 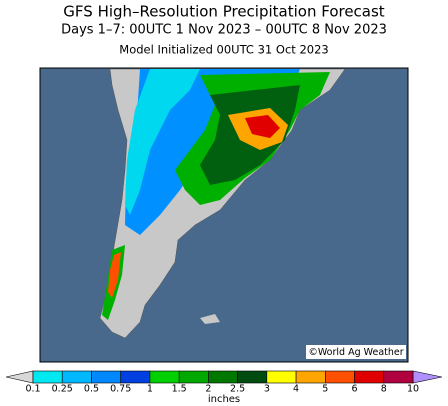 What do you see at coordinates (150, 389) in the screenshot?
I see `colorbar-label: 1` at bounding box center [150, 389].